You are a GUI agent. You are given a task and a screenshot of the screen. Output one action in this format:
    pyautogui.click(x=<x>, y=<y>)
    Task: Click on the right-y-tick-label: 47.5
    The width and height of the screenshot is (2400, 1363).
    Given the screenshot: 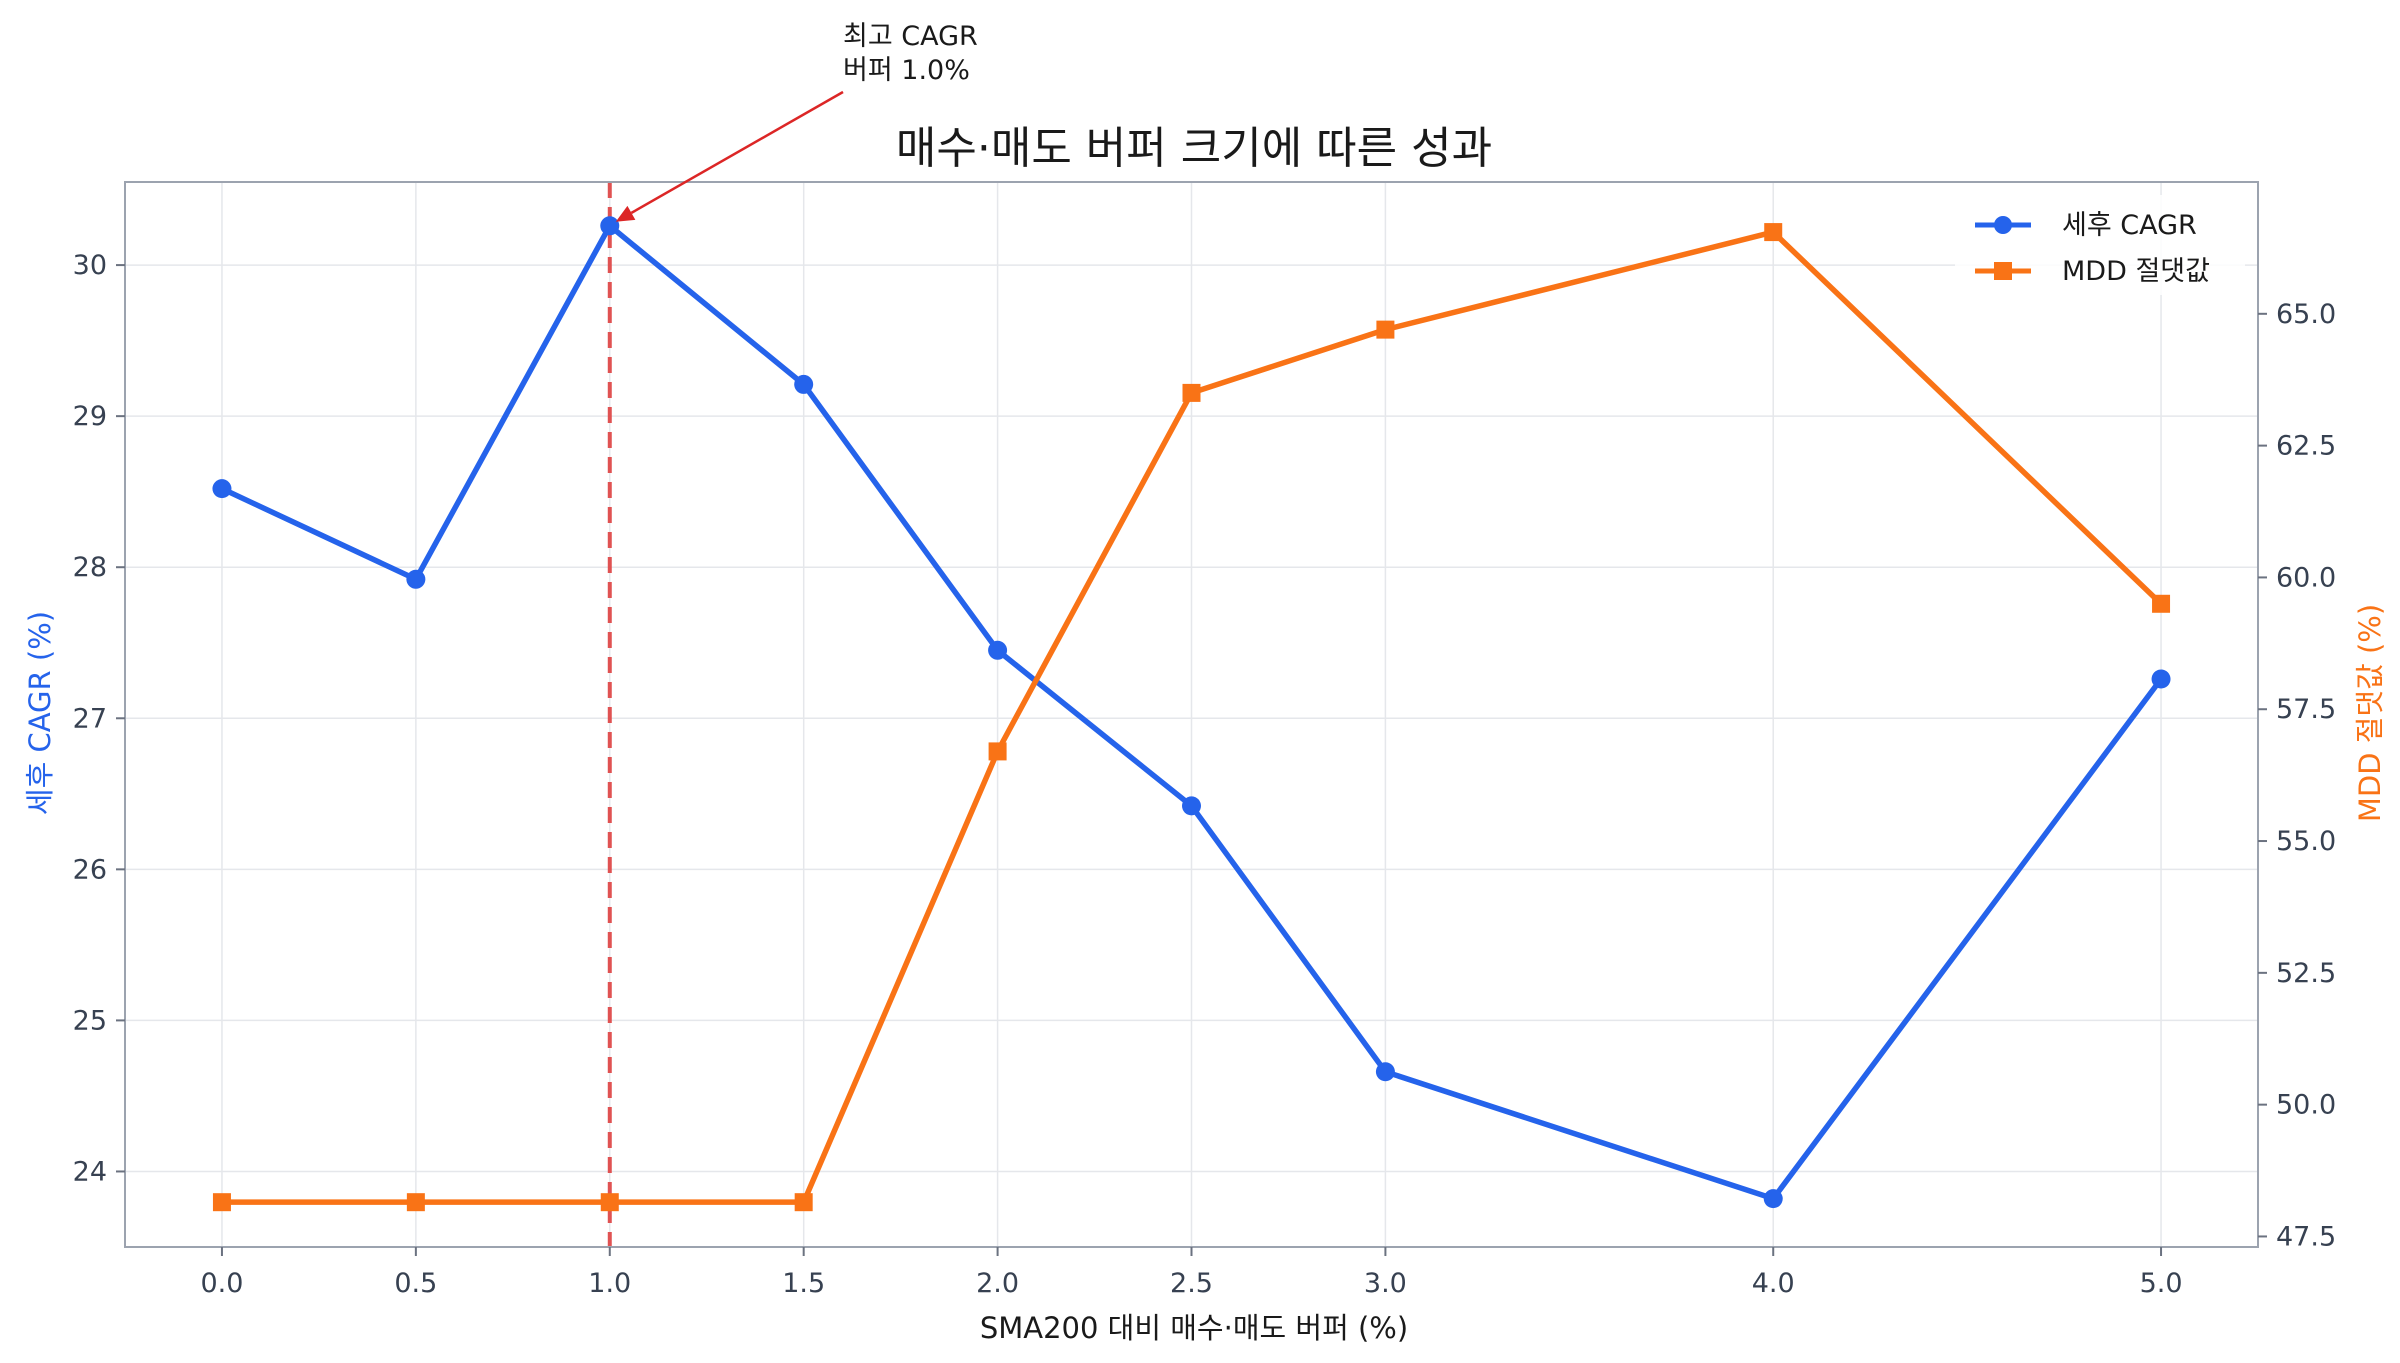 What is the action you would take?
    pyautogui.click(x=2306, y=1236)
    